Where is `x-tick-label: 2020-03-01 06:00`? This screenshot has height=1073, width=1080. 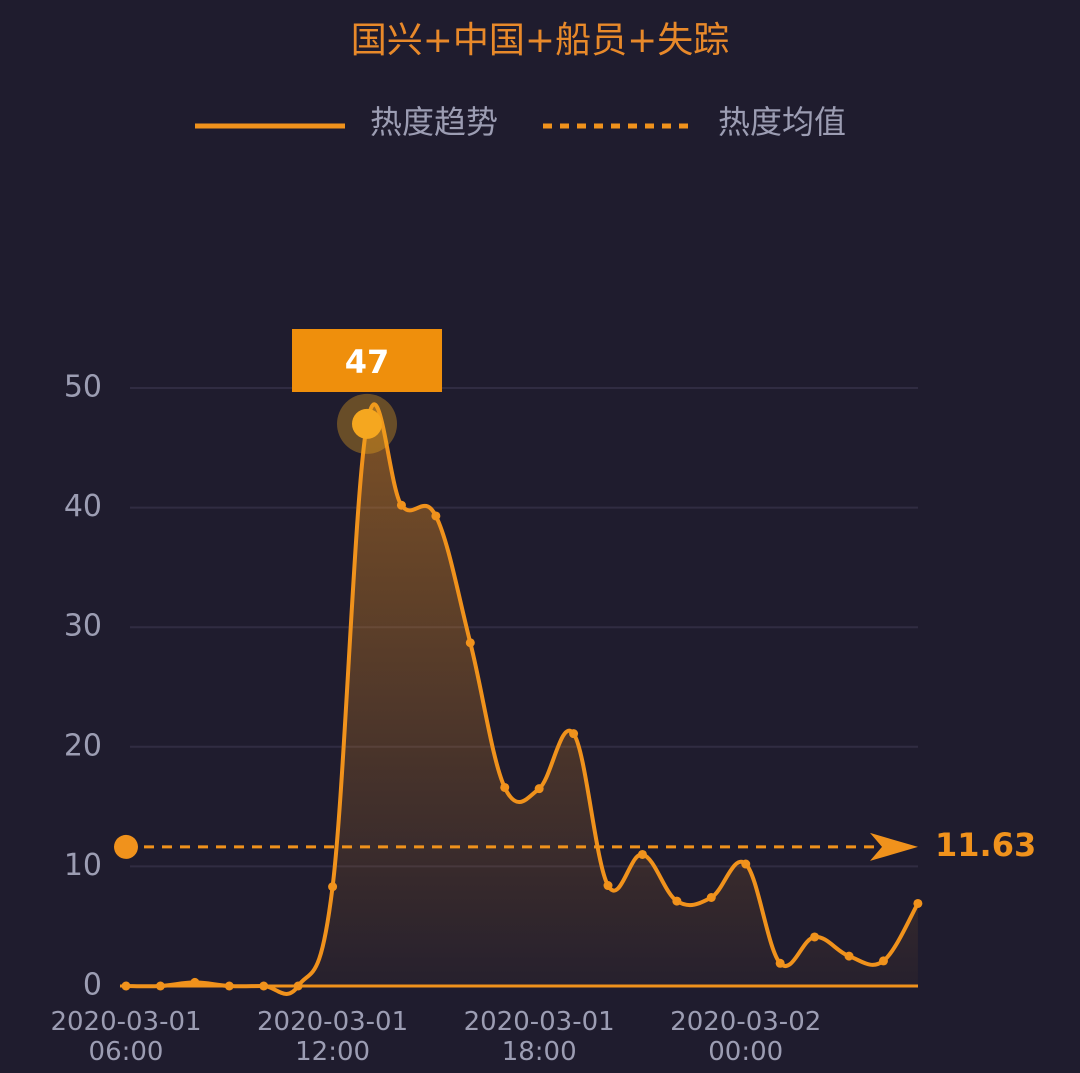 x-tick-label: 2020-03-01 06:00 is located at coordinates (125, 1037).